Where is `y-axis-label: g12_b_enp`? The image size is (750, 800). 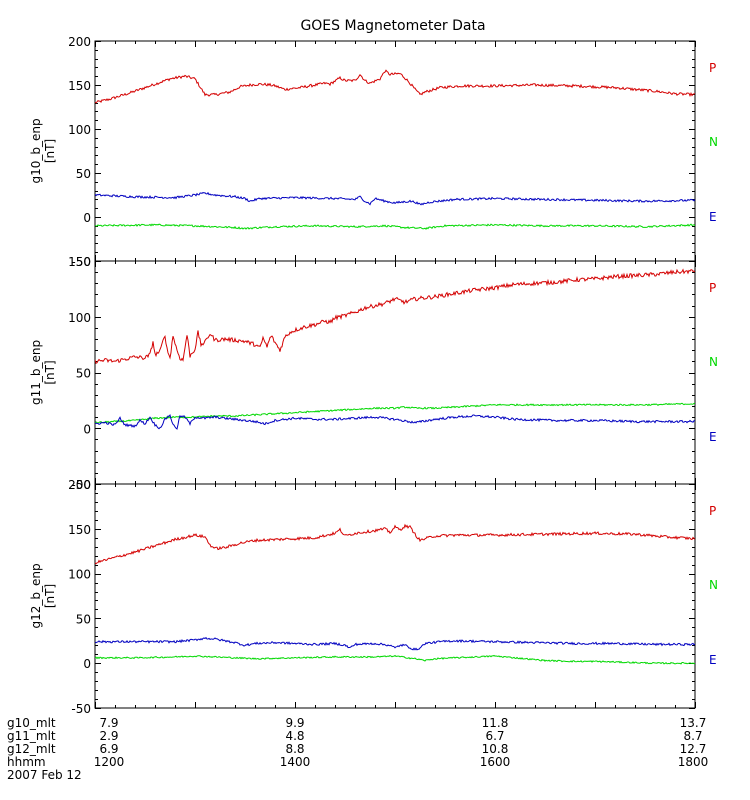
y-axis-label: g12_b_enp is located at coordinates (36, 595).